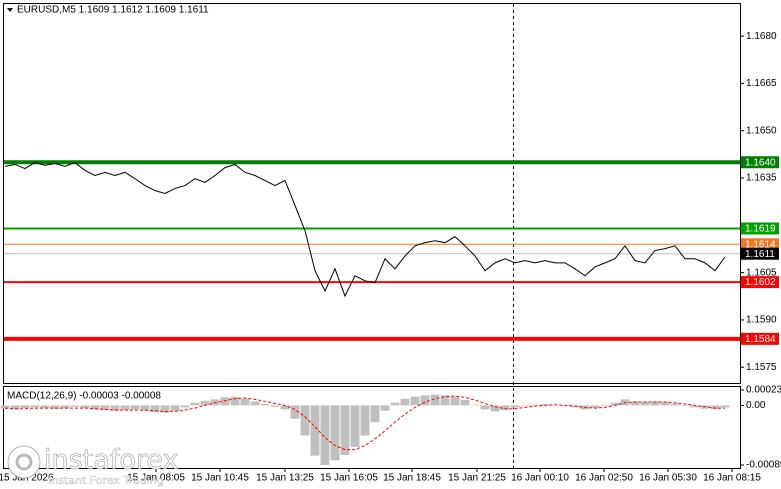 The image size is (781, 489). Describe the element at coordinates (732, 478) in the screenshot. I see `x-tick-label: 16 Jan 08:15` at that location.